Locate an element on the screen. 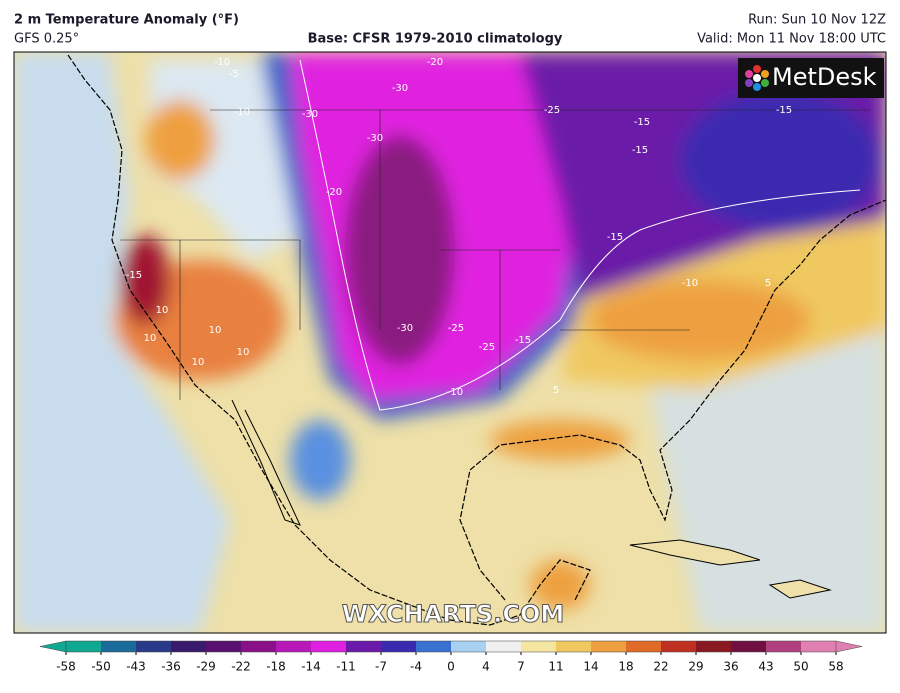 This screenshot has width=900, height=693. colorbar-label: 43 is located at coordinates (765, 667).